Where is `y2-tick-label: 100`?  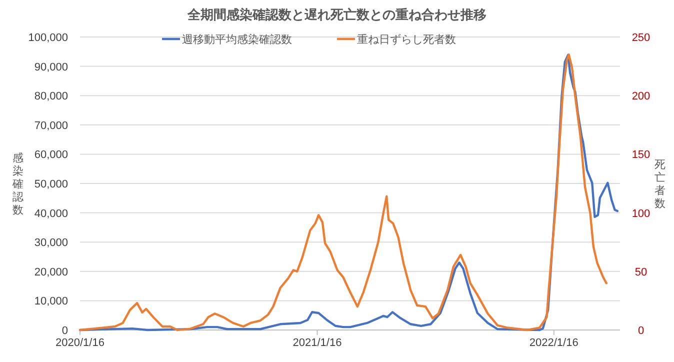 y2-tick-label: 100 is located at coordinates (641, 214).